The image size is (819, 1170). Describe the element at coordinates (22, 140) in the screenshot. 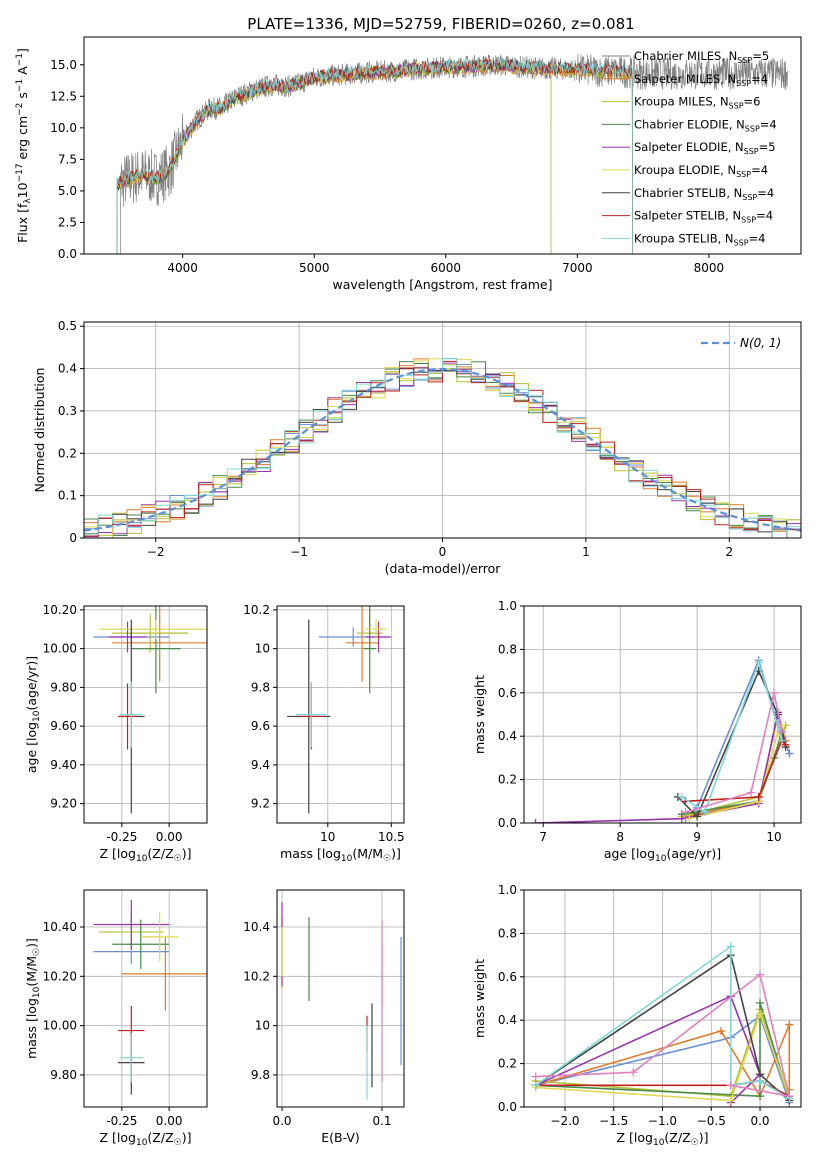

I see `label-part: erg cm` at that location.